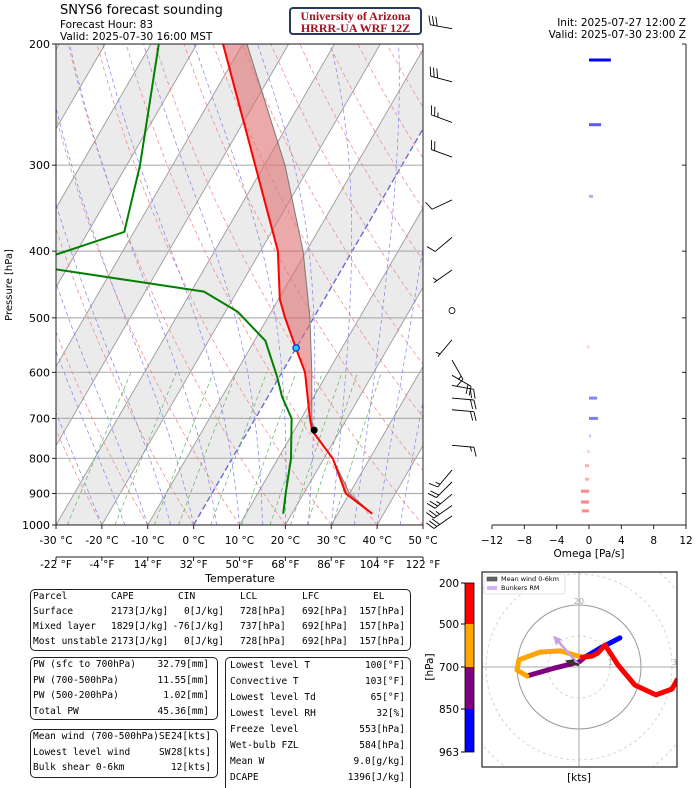 The height and width of the screenshot is (788, 700). I want to click on wind-label: Bulk shear 0-6km, so click(79, 767).